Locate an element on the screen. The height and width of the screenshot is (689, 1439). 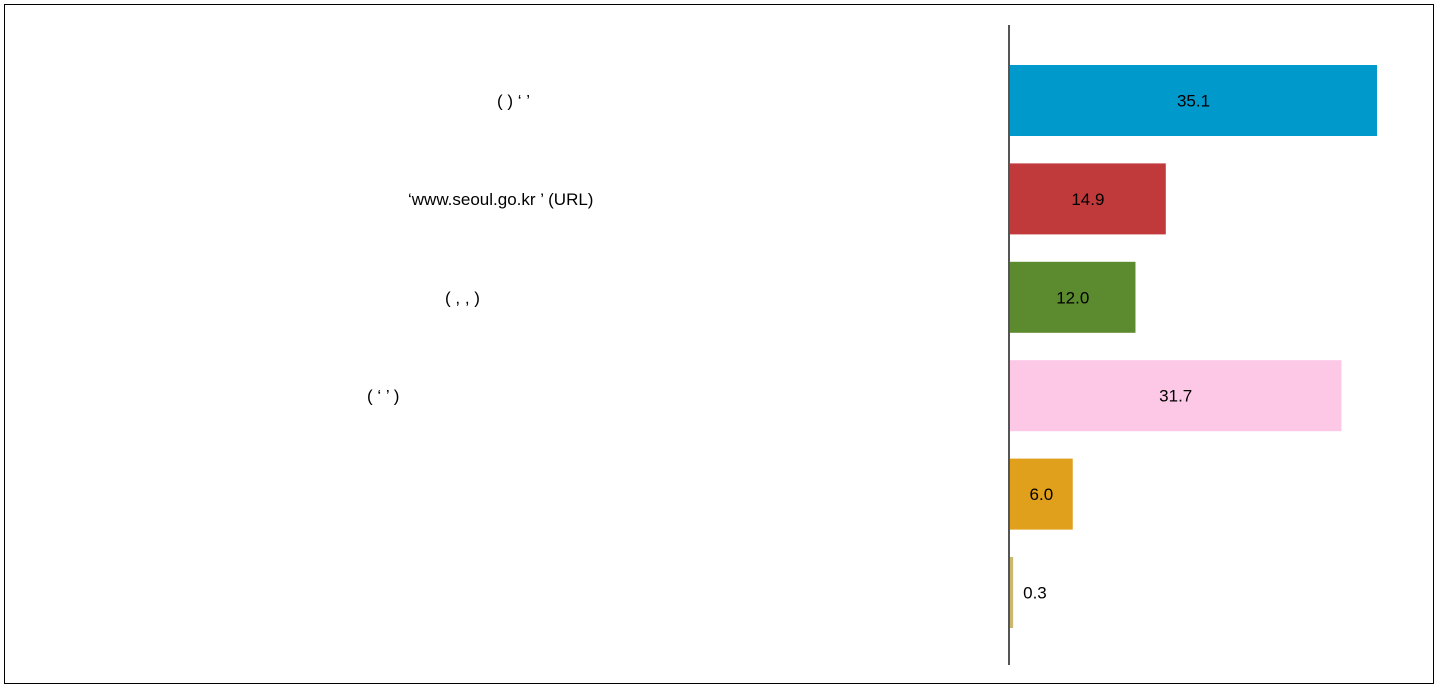
category-label-4: ( ‘ ’ ) is located at coordinates (383, 396).